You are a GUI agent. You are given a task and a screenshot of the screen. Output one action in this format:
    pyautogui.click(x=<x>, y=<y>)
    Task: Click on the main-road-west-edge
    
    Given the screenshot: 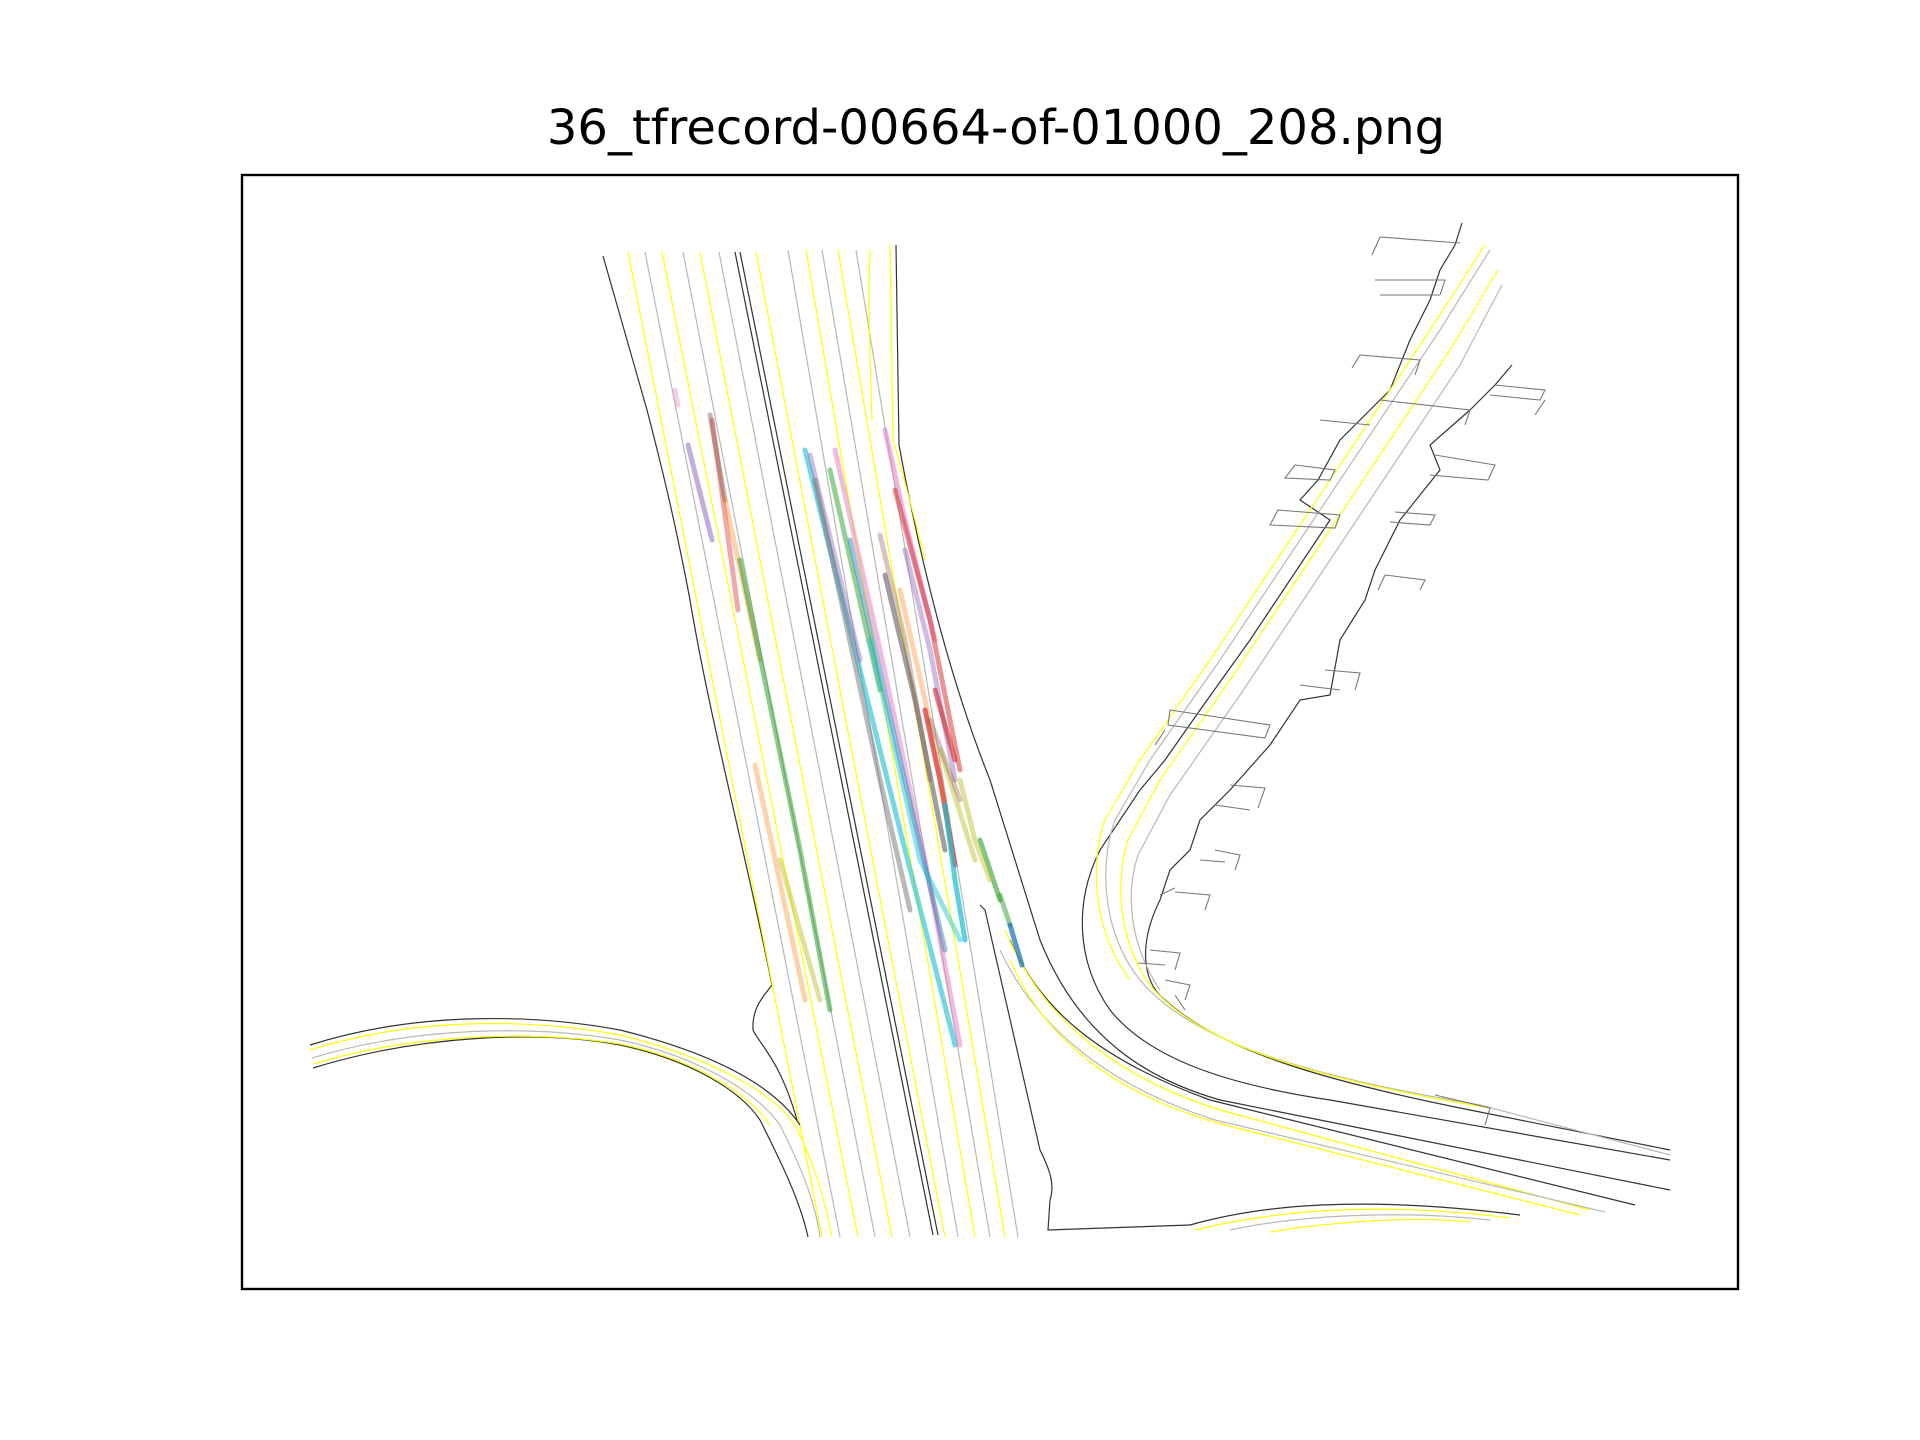 What is the action you would take?
    pyautogui.click(x=700, y=688)
    